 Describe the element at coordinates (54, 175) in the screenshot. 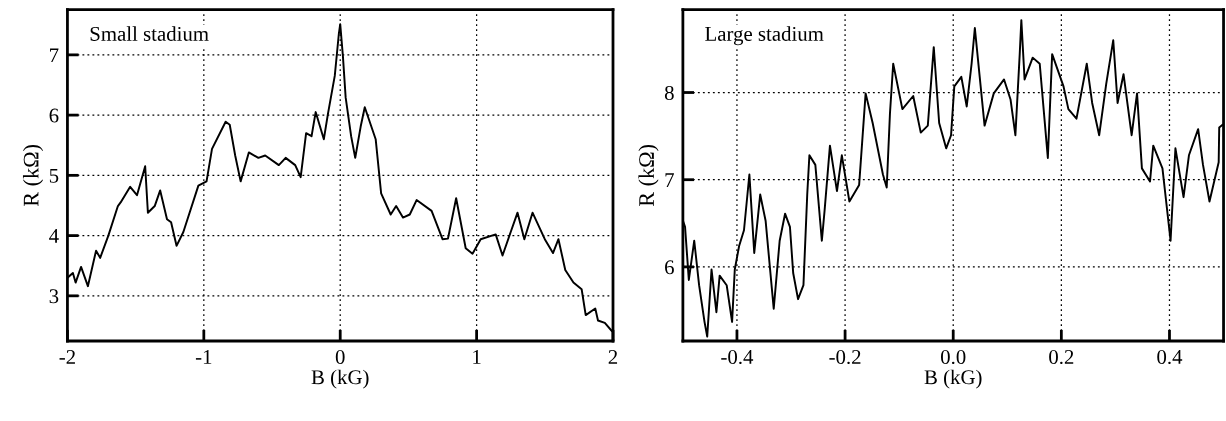

I see `y-tick-label: 5` at that location.